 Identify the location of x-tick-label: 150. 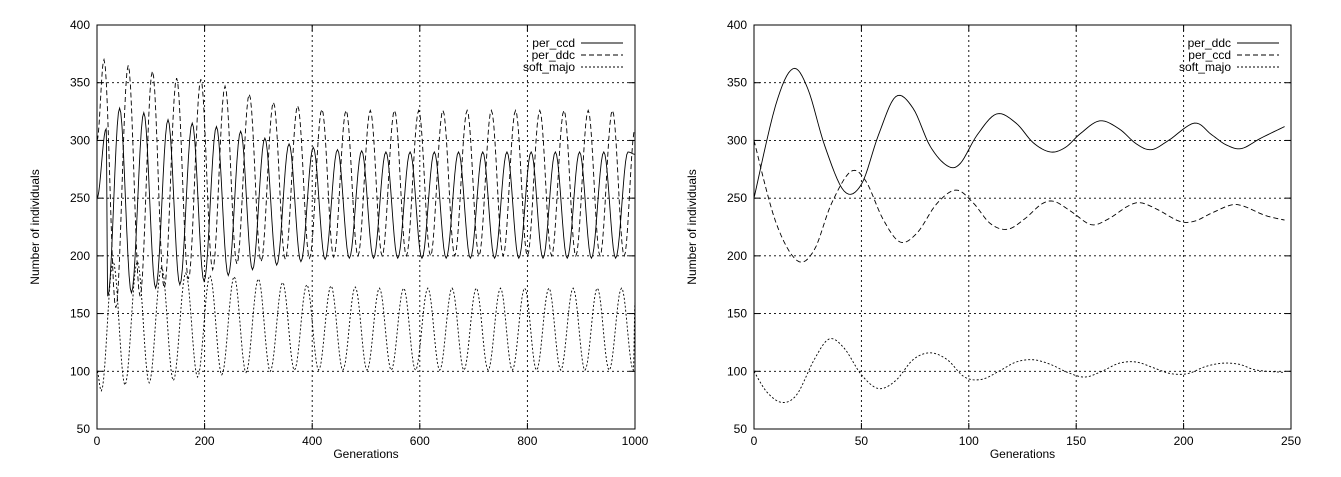
(1076, 441).